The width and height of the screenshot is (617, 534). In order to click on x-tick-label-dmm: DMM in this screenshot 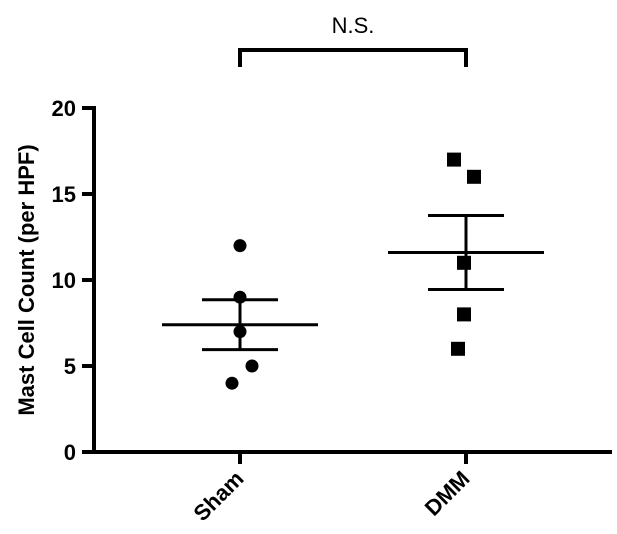, I will do `click(447, 493)`.